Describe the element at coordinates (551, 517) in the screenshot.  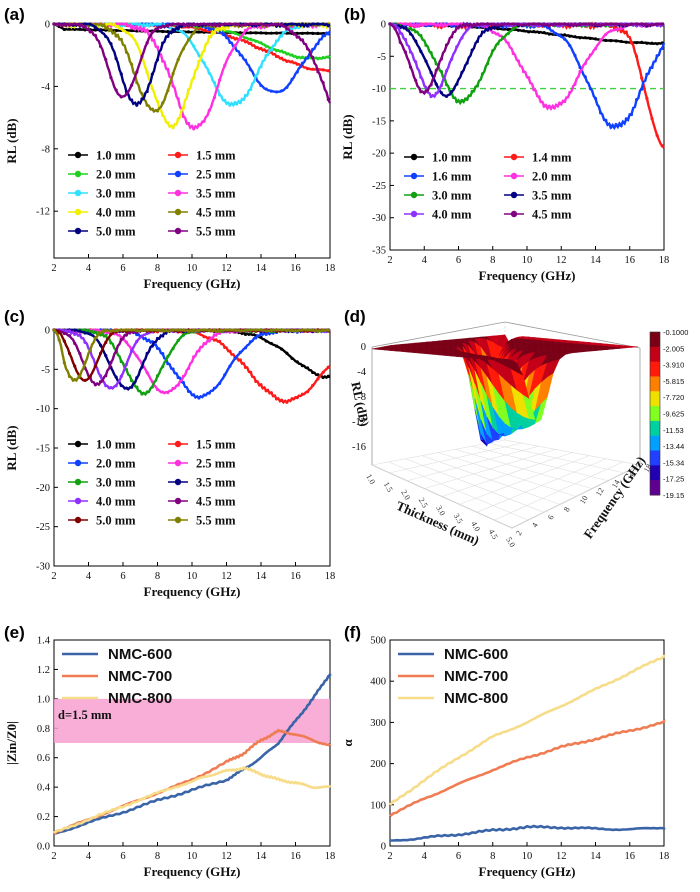
I see `freq-tick: 6` at that location.